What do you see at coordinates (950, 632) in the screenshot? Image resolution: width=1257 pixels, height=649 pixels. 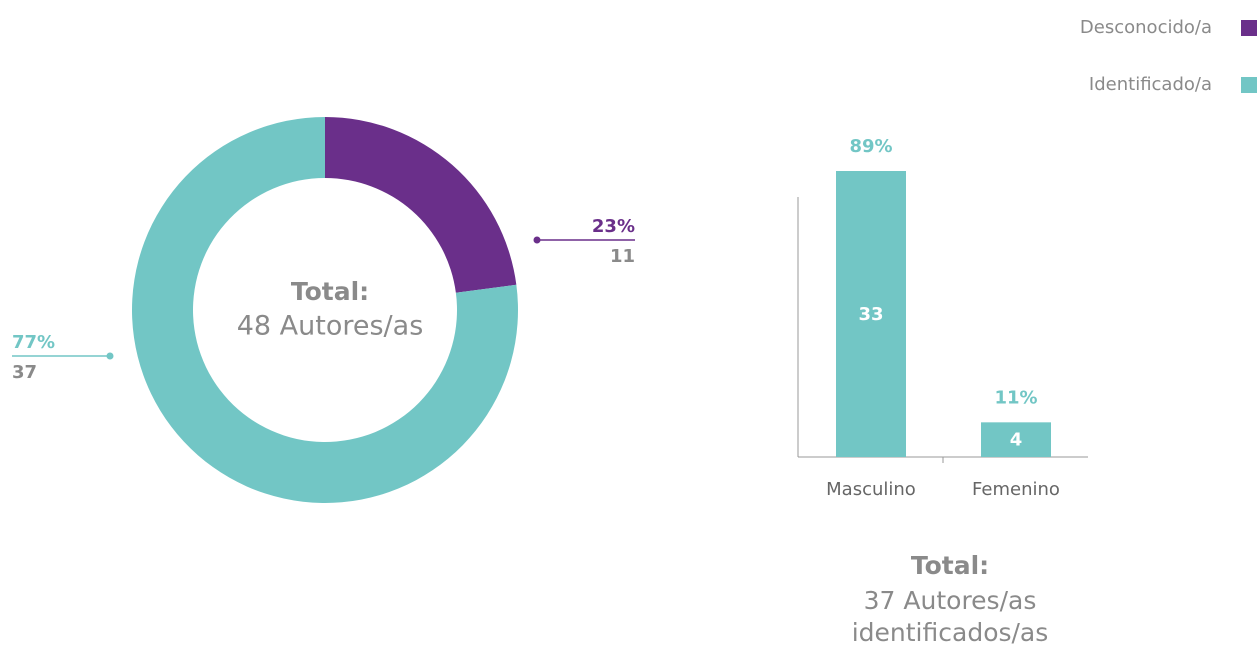 I see `total-line: identificados/as` at bounding box center [950, 632].